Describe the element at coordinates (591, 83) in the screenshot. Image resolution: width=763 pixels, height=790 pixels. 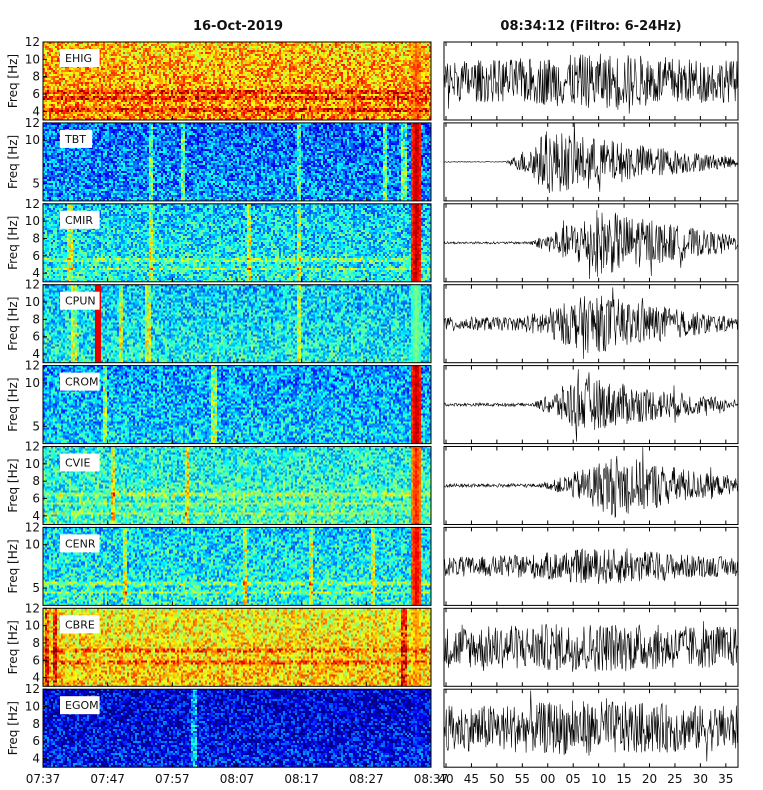
I see `waveform-ehig` at that location.